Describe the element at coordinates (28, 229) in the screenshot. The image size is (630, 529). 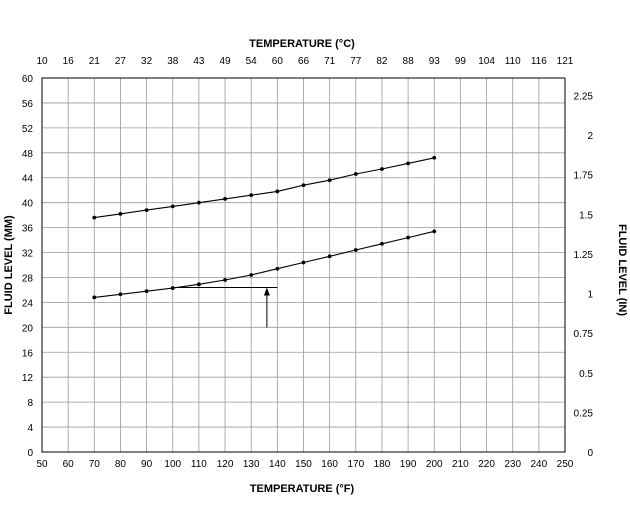
I see `y-tick-label: 36` at that location.